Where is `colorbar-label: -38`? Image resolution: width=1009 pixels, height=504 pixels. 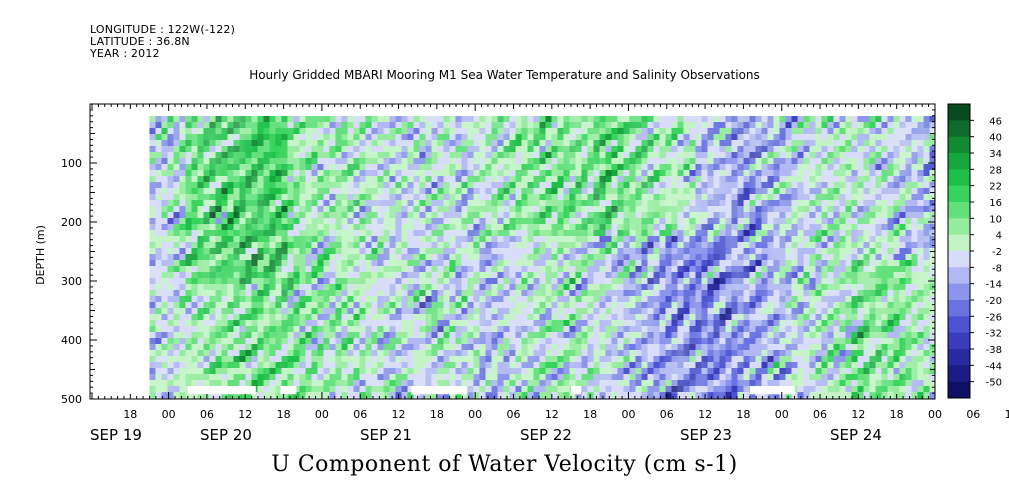 colorbar-label: -38 is located at coordinates (994, 350).